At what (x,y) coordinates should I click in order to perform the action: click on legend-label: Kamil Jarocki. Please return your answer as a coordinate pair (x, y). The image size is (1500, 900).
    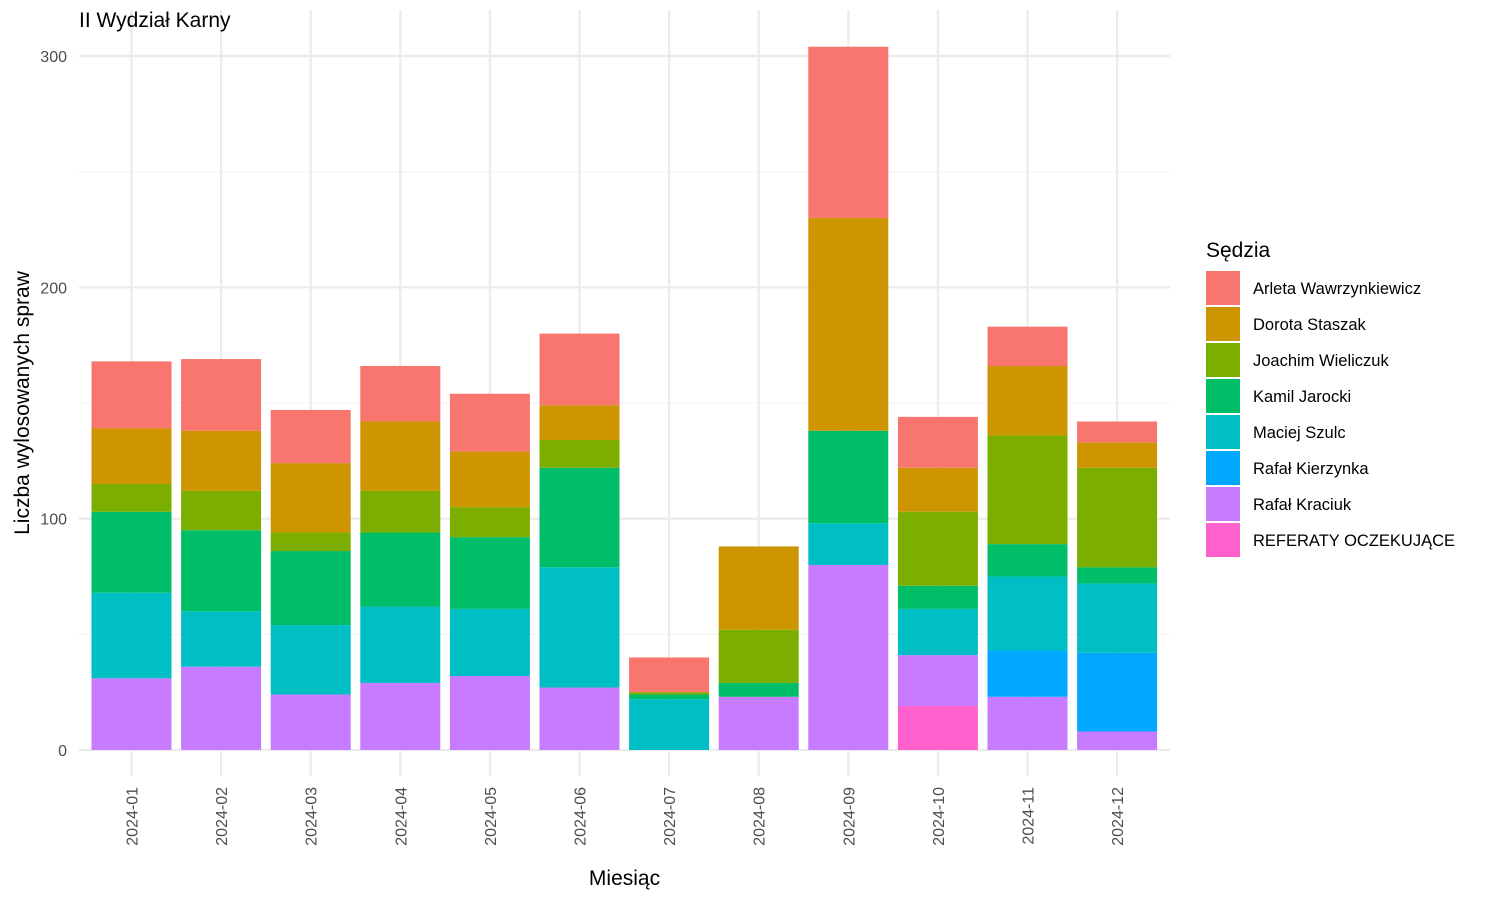
    Looking at the image, I should click on (1302, 397).